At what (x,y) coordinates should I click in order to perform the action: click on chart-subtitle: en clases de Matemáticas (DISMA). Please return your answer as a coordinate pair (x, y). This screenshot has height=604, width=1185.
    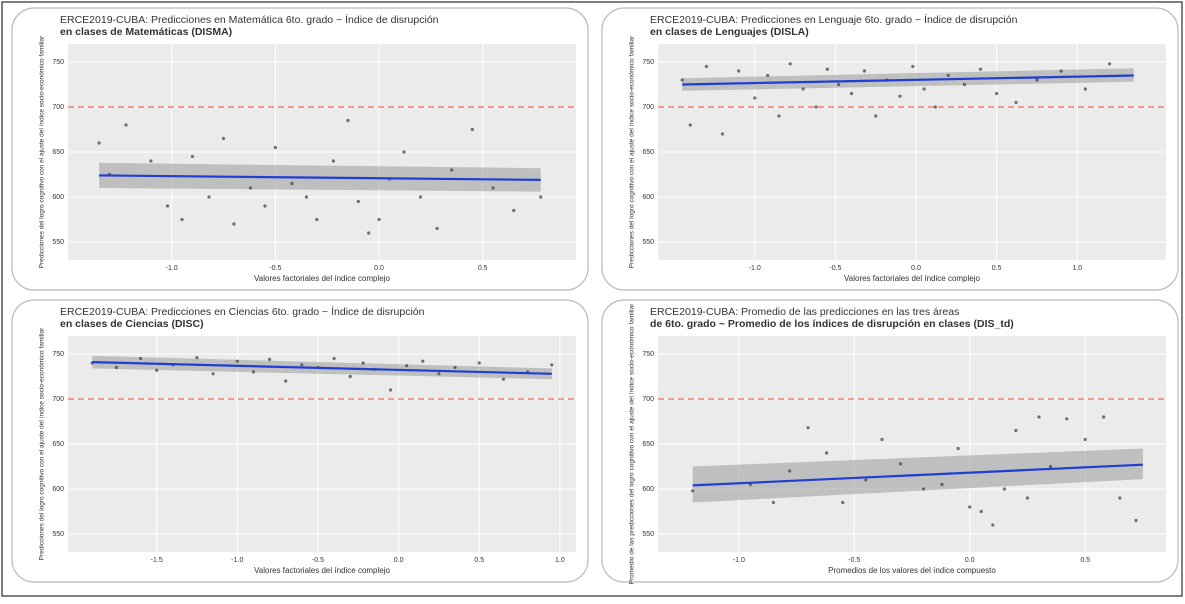
    Looking at the image, I should click on (146, 32).